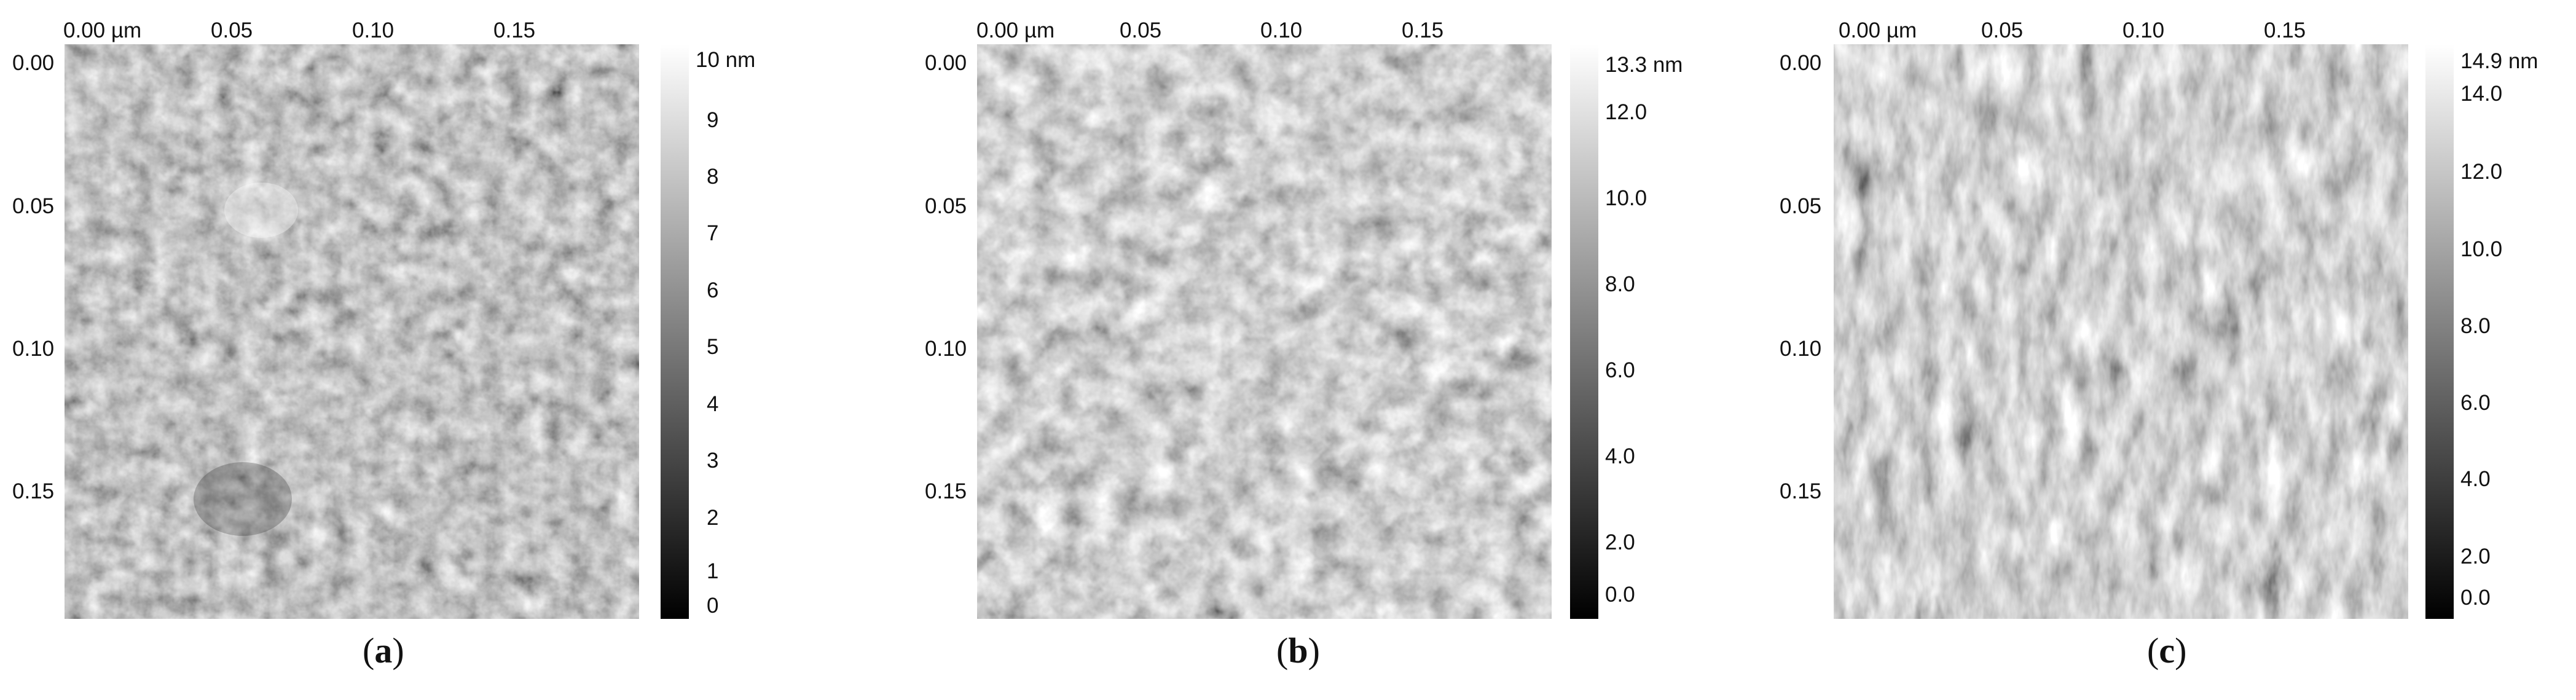 The height and width of the screenshot is (700, 2576). Describe the element at coordinates (713, 404) in the screenshot. I see `colorbar-tick-label: 4` at that location.